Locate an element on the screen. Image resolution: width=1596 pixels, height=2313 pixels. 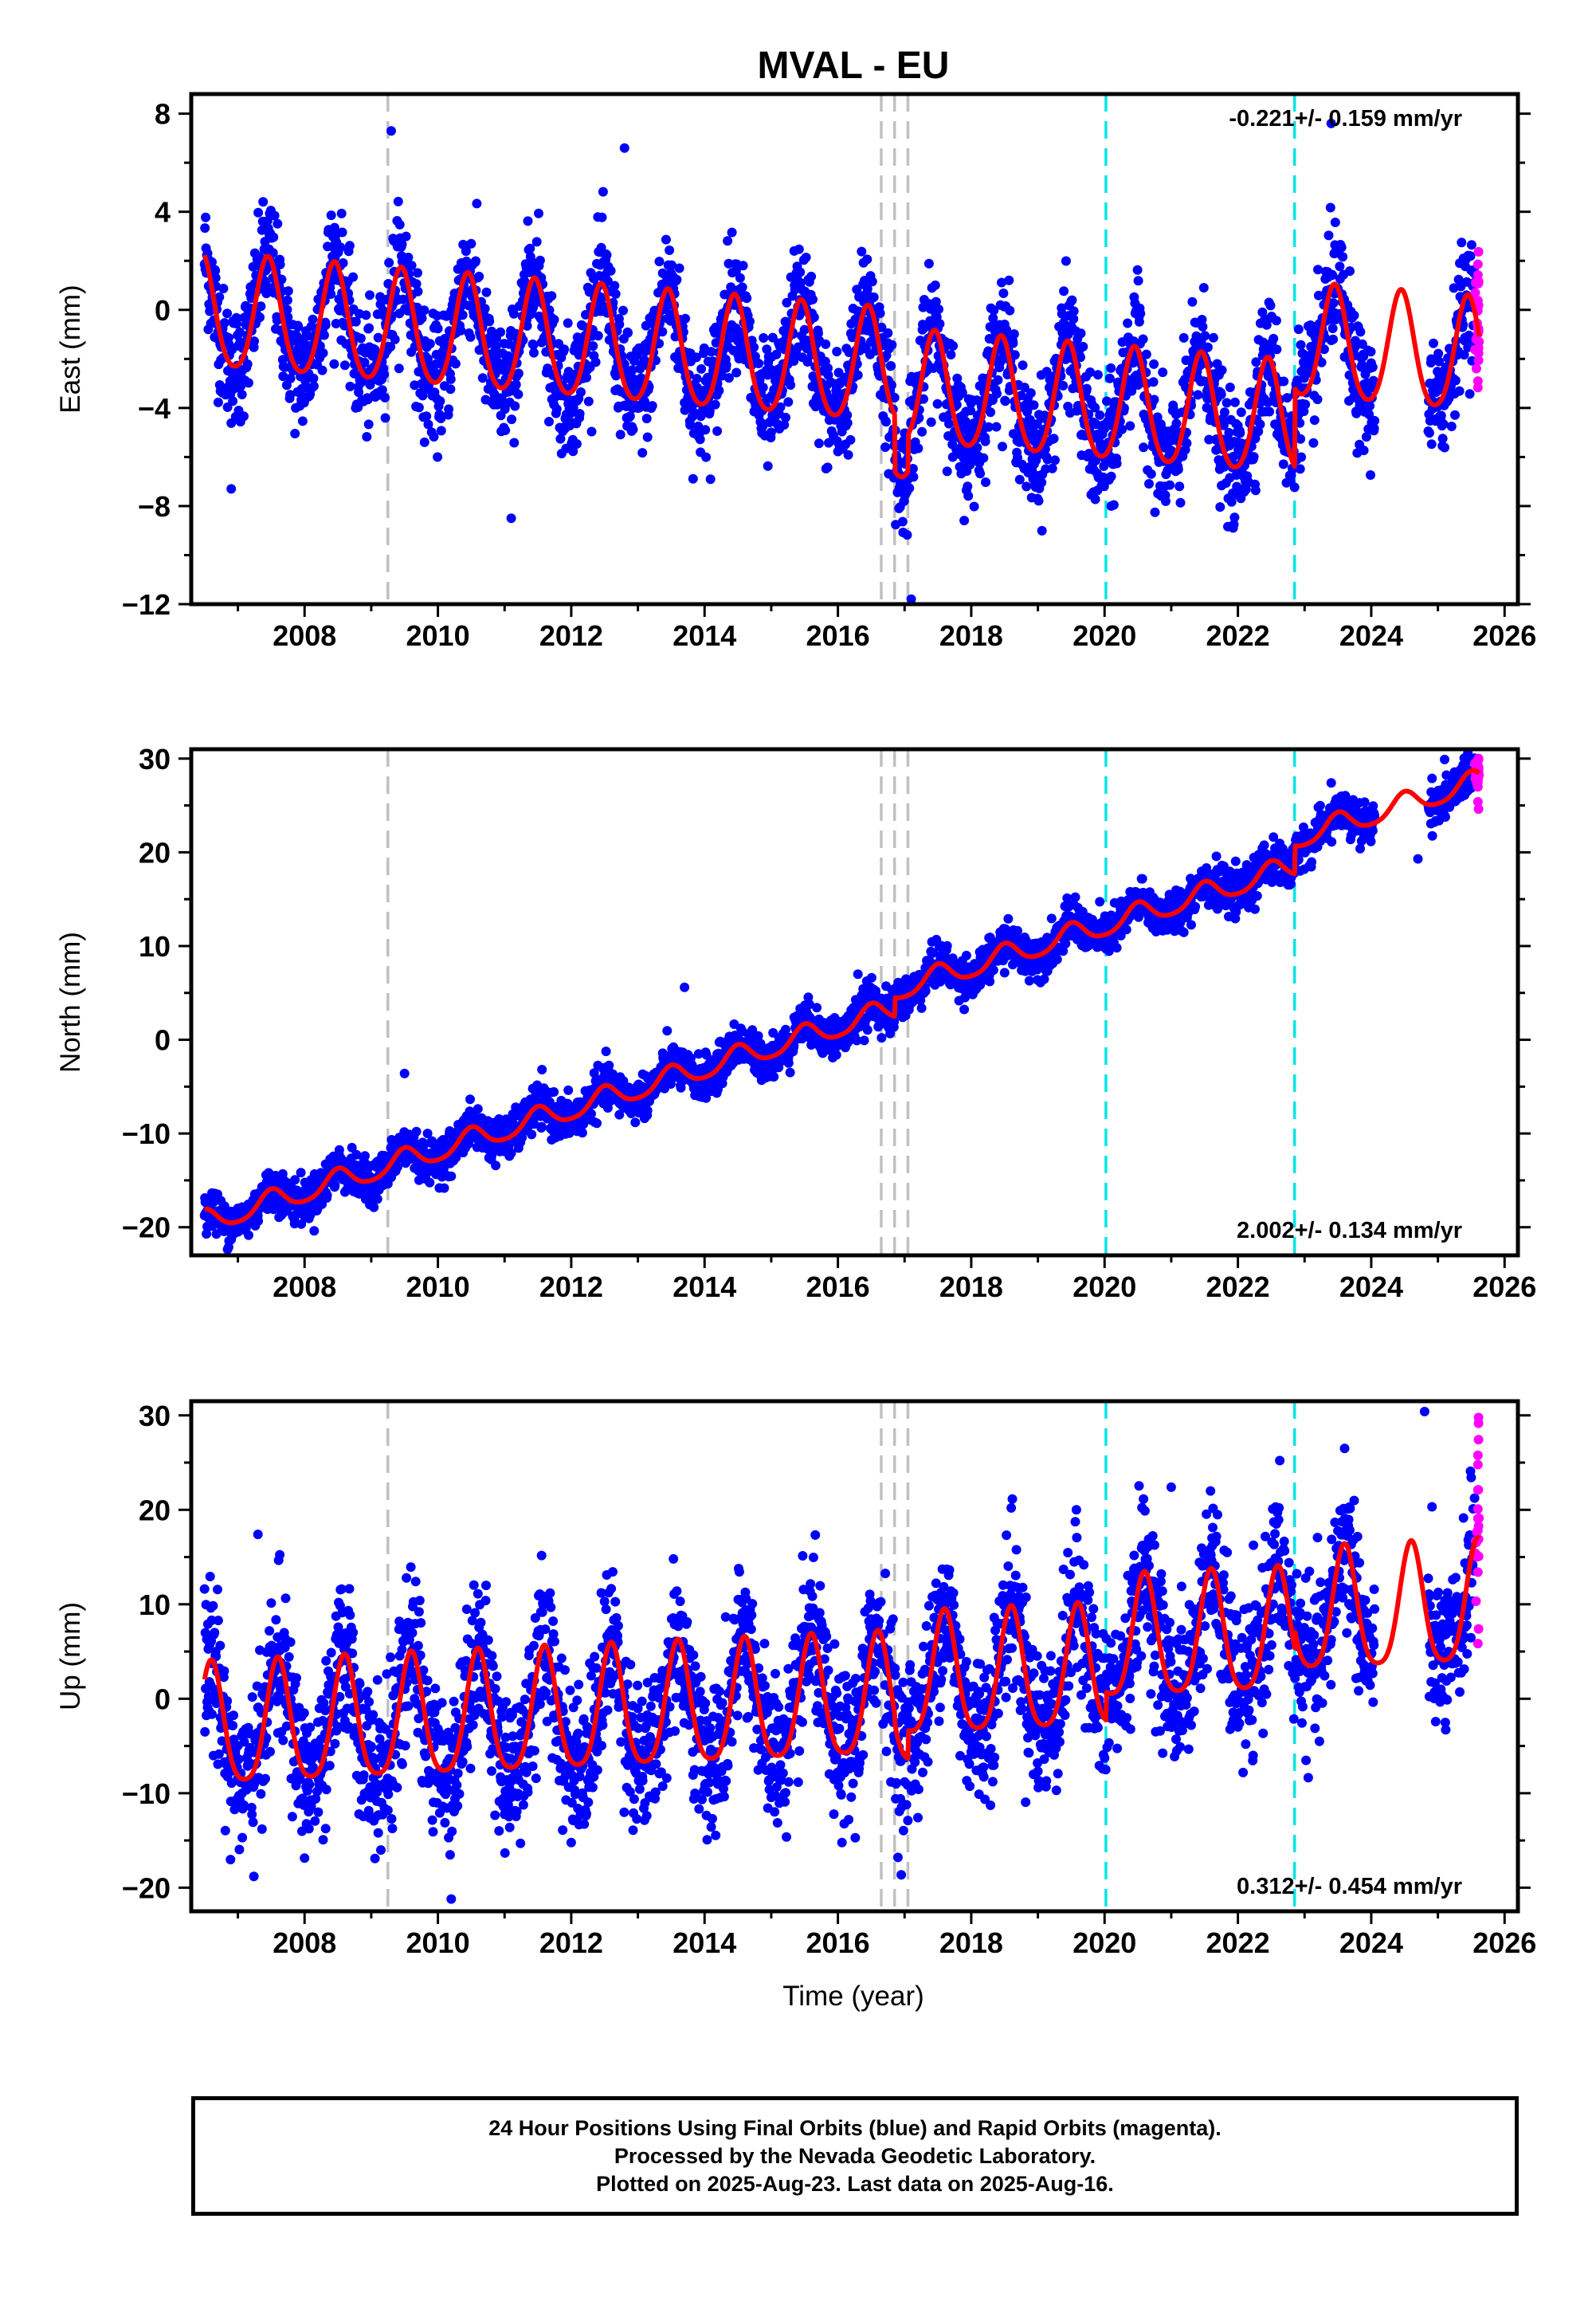
y-tick-label: −4 is located at coordinates (155, 409).